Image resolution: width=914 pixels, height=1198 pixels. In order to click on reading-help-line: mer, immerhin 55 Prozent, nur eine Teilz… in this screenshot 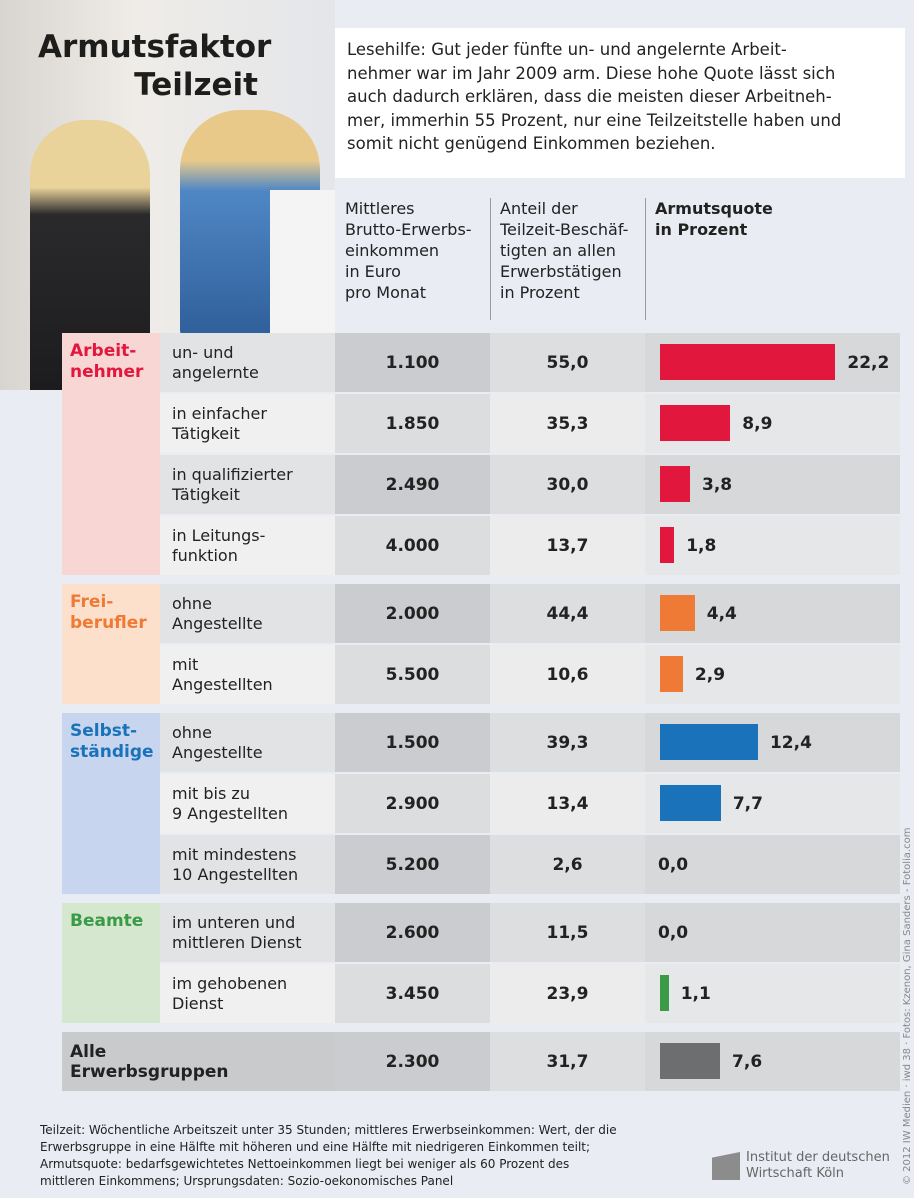, I will do `click(594, 120)`.